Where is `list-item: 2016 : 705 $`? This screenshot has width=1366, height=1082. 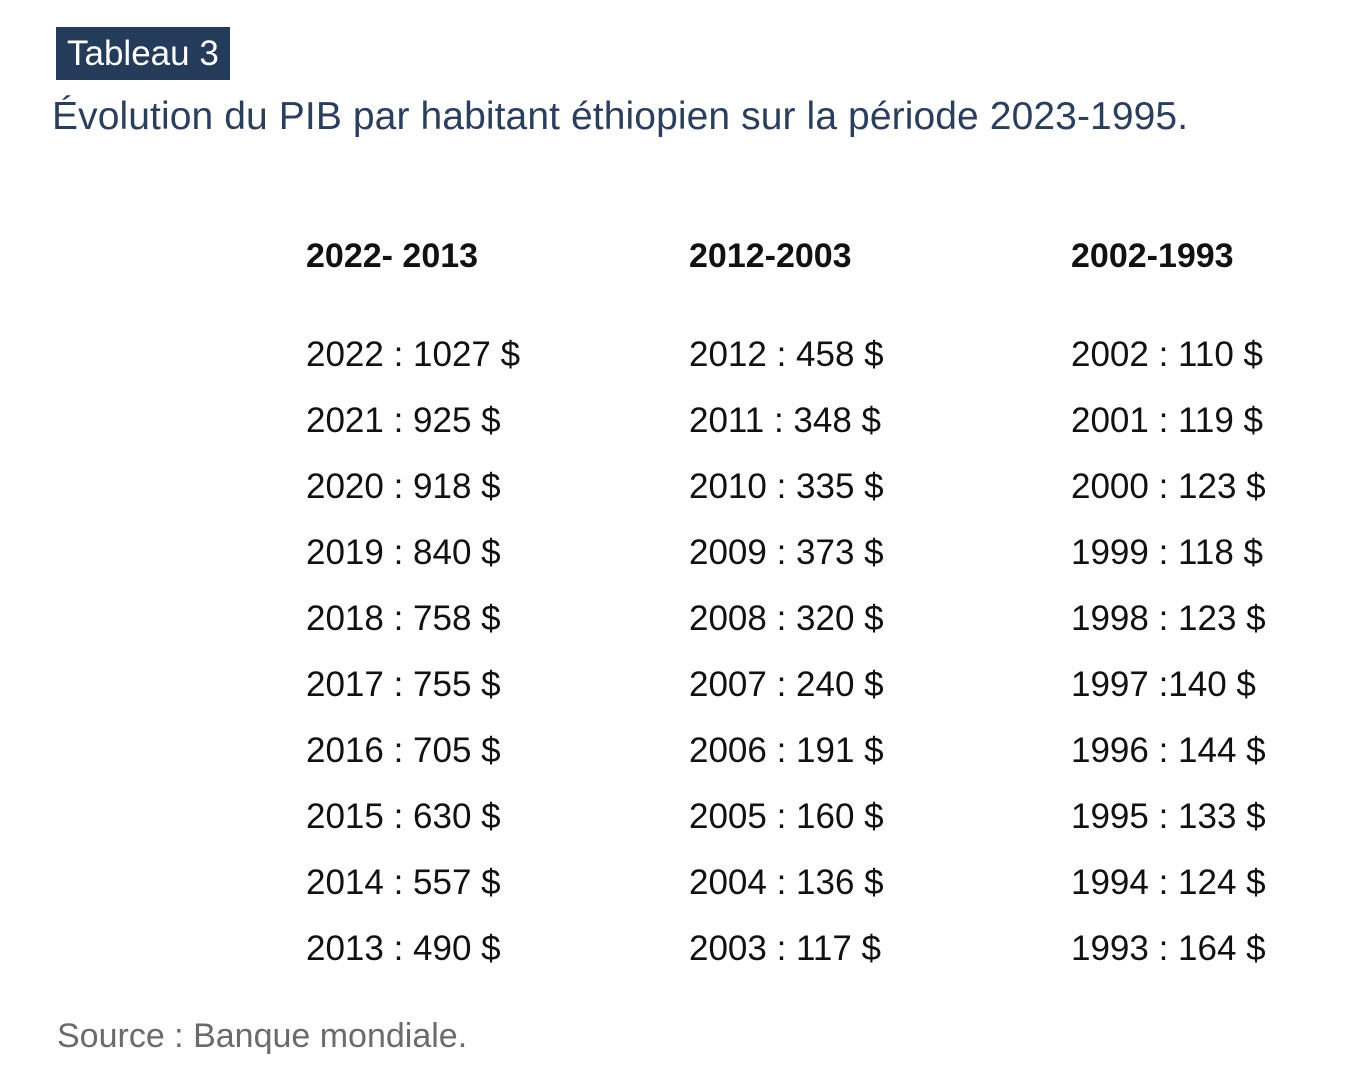 list-item: 2016 : 705 $ is located at coordinates (403, 750).